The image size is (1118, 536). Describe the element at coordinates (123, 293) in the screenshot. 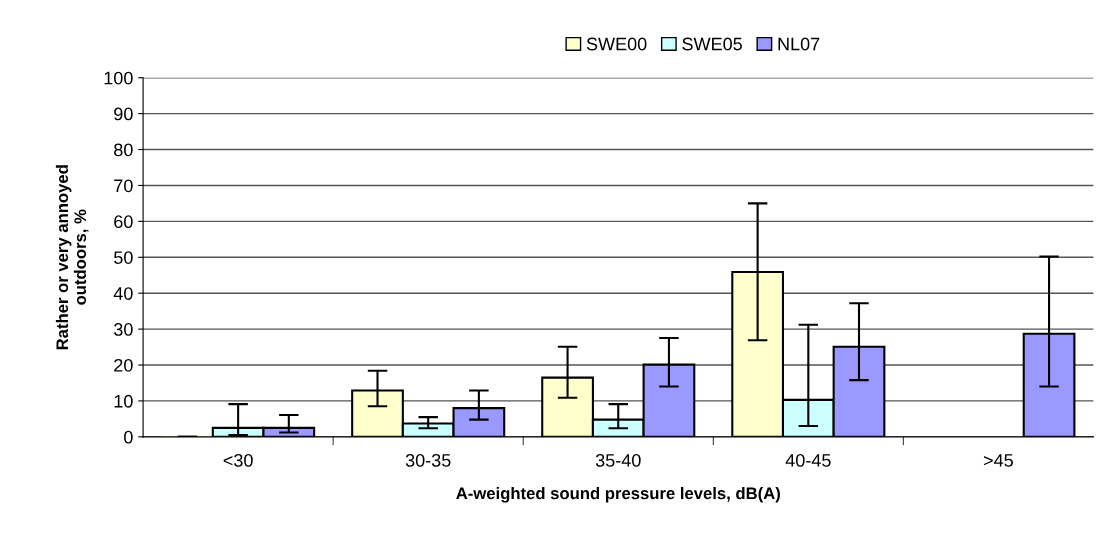

I see `y-tick-label: 40` at that location.